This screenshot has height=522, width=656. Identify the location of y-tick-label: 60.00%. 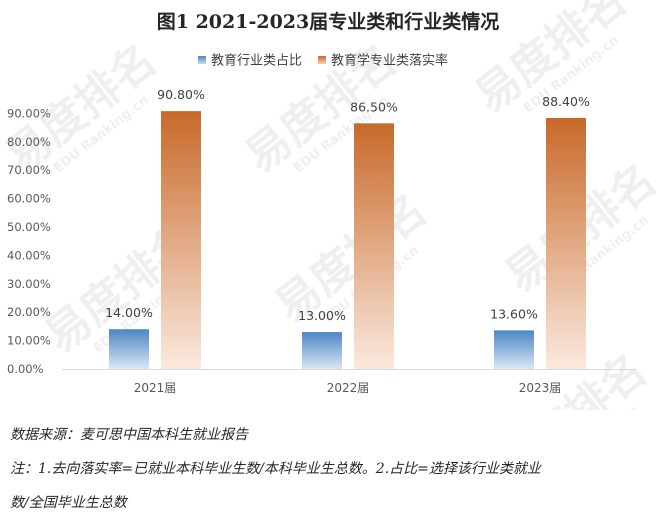
(29, 199).